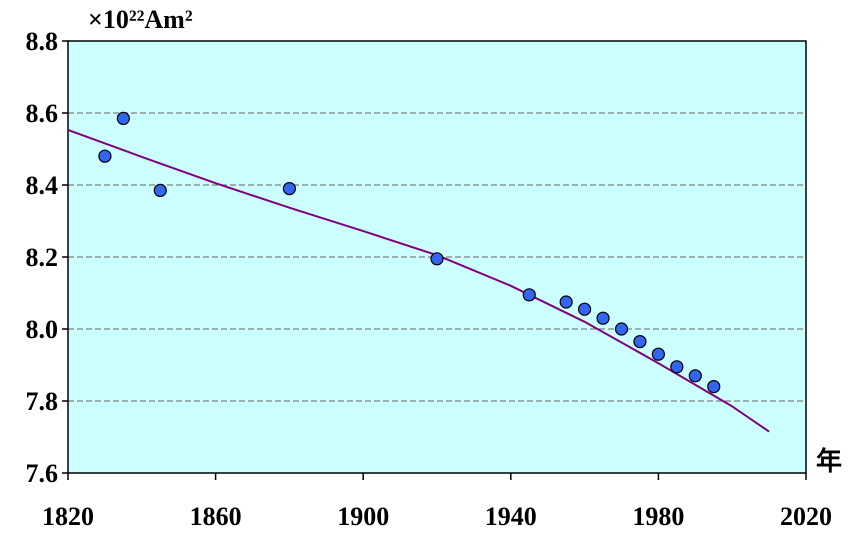 Image resolution: width=857 pixels, height=534 pixels. Describe the element at coordinates (511, 516) in the screenshot. I see `x-tick-label-3: 1940` at that location.